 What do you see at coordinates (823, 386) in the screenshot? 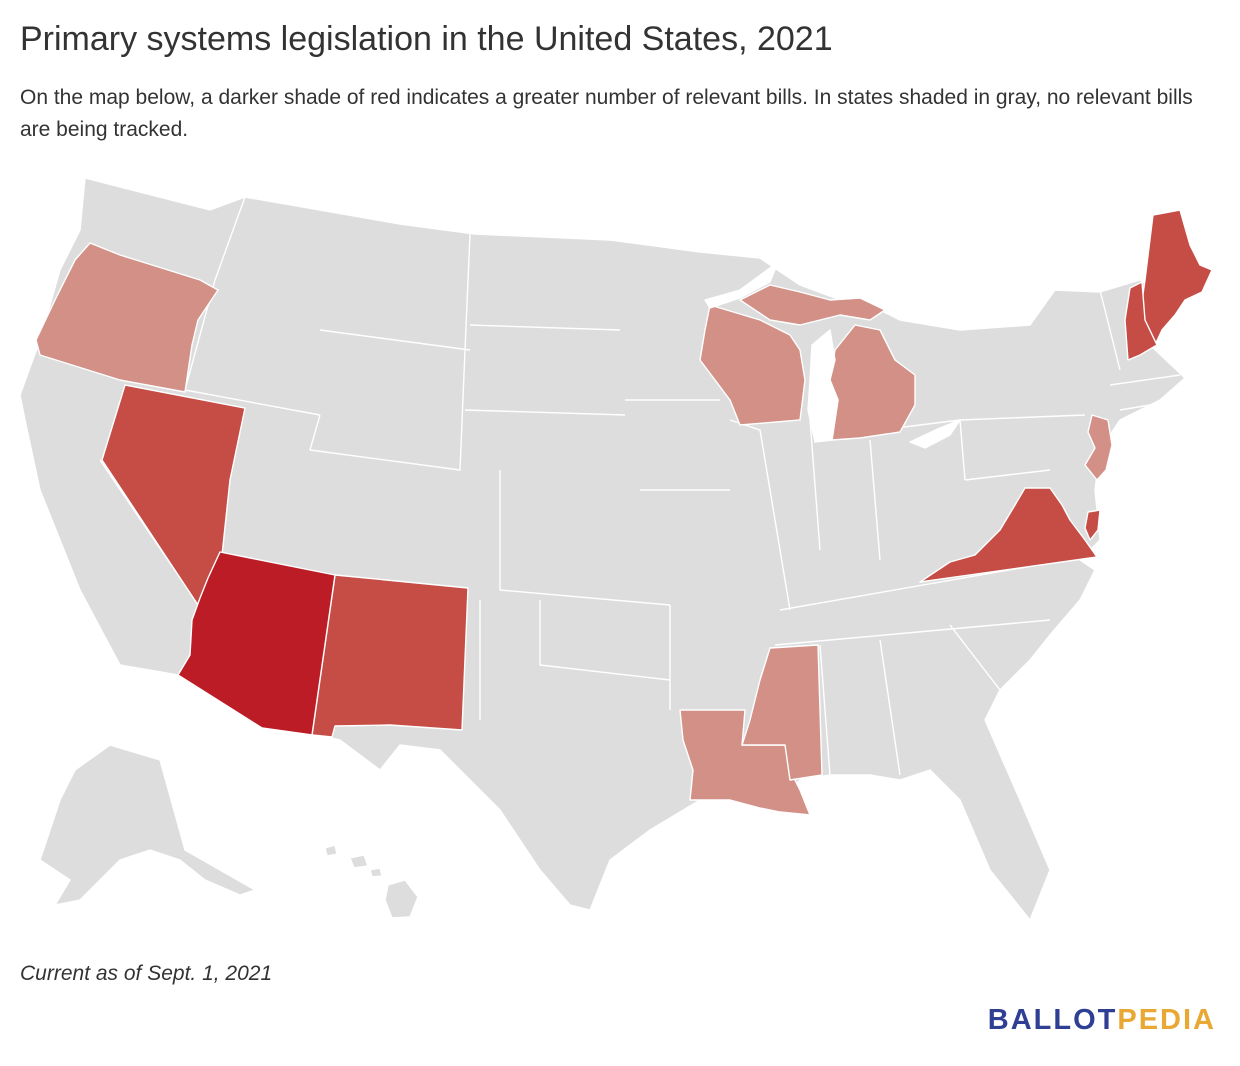
I see `lake-michigan` at bounding box center [823, 386].